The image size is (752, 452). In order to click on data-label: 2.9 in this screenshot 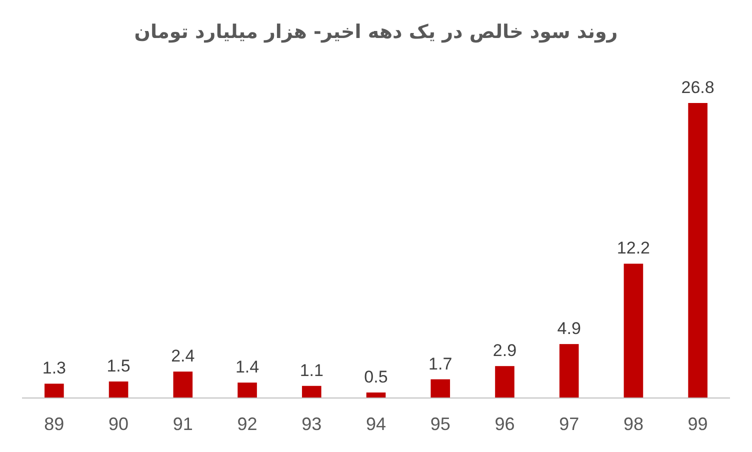, I will do `click(504, 350)`.